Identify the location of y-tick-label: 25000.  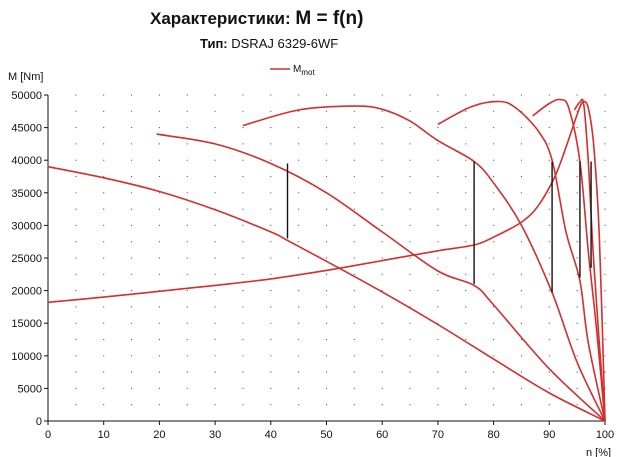
(26, 259).